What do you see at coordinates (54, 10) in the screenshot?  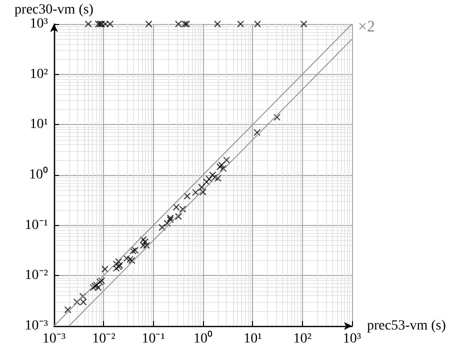 I see `y-axis-title: prec30-vm (s)` at bounding box center [54, 10].